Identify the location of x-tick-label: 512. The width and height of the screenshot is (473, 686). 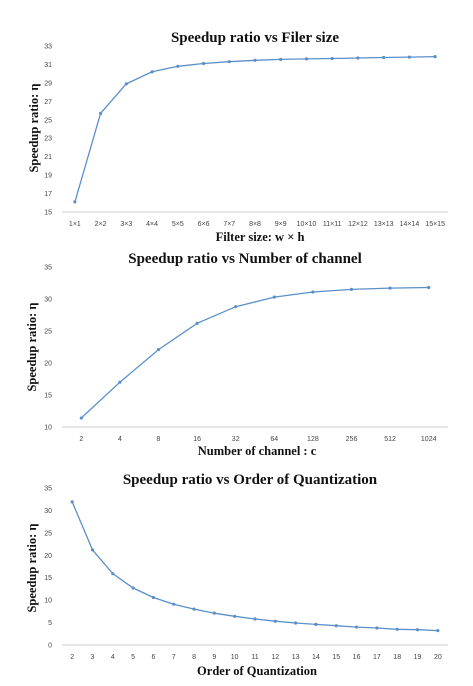
(390, 439).